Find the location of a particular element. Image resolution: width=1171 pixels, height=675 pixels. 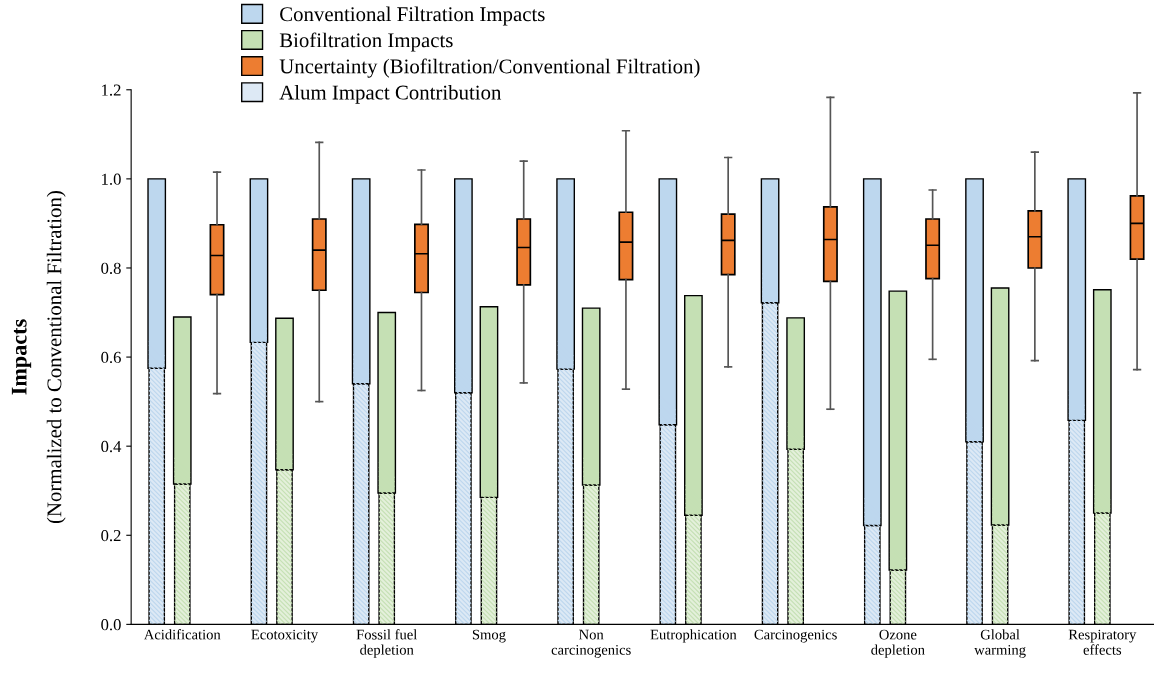

x-tick-label: Non carcinogenics is located at coordinates (591, 643).